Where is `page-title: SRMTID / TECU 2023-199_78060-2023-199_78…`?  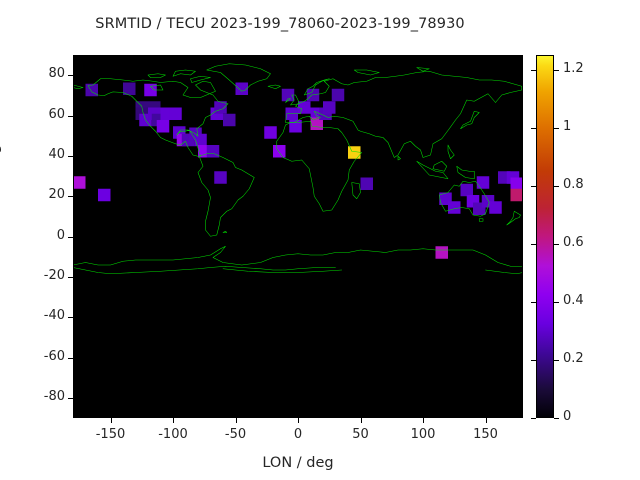 page-title: SRMTID / TECU 2023-199_78060-2023-199_78… is located at coordinates (280, 24).